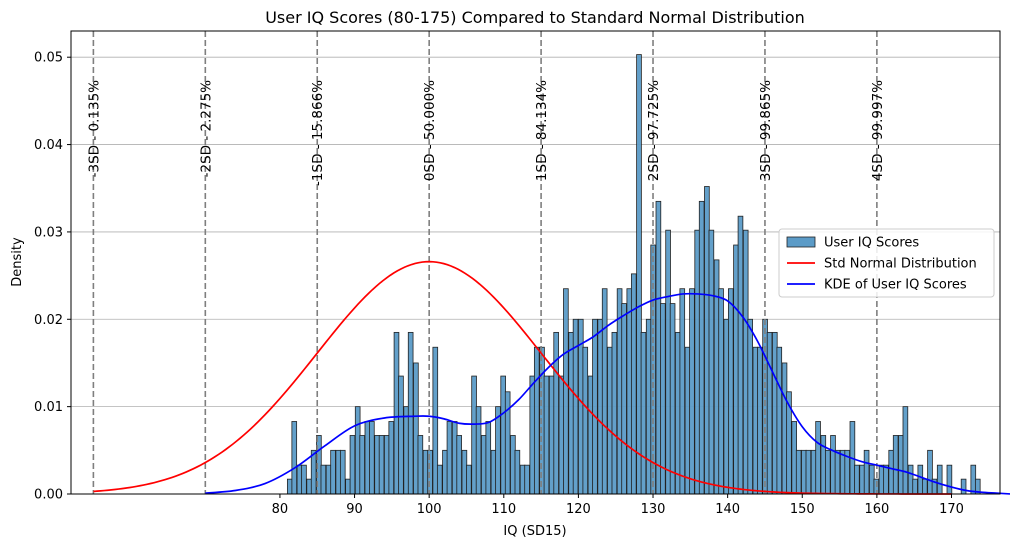 The height and width of the screenshot is (547, 1010). I want to click on legend-box, so click(886, 263).